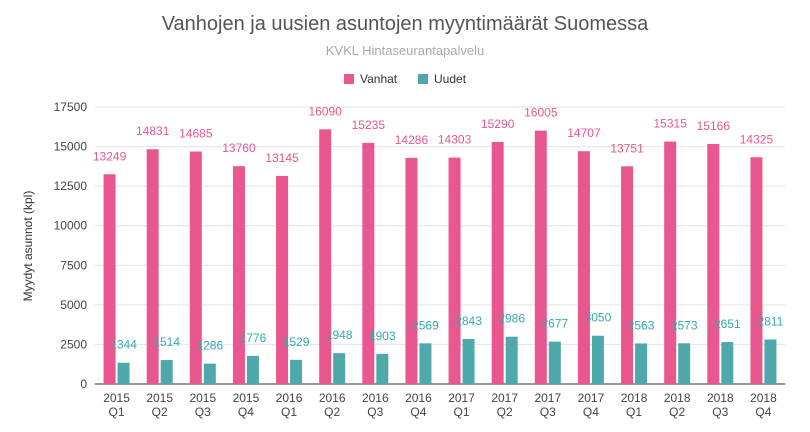  What do you see at coordinates (727, 324) in the screenshot?
I see `data-label-uudet: 2651` at bounding box center [727, 324].